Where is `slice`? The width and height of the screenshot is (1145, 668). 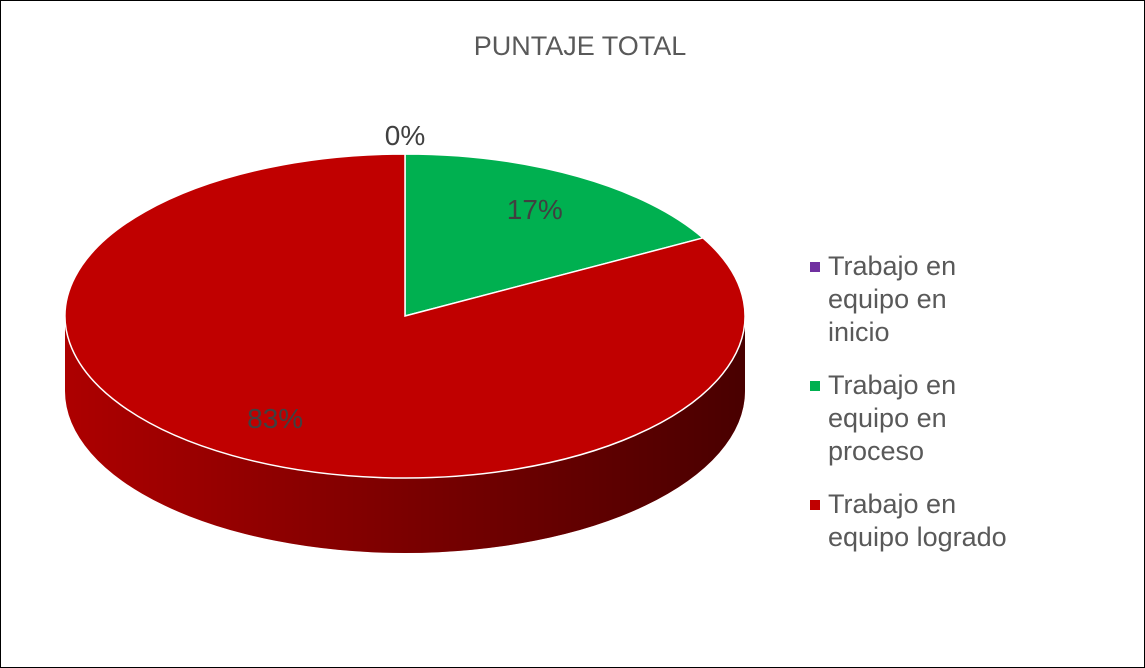
slice is located at coordinates (554, 235).